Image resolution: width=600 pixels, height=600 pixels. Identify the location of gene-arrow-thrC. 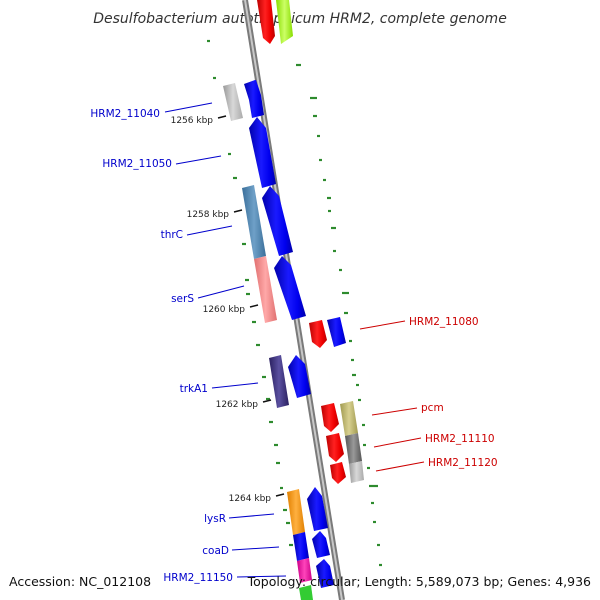
(277, 221).